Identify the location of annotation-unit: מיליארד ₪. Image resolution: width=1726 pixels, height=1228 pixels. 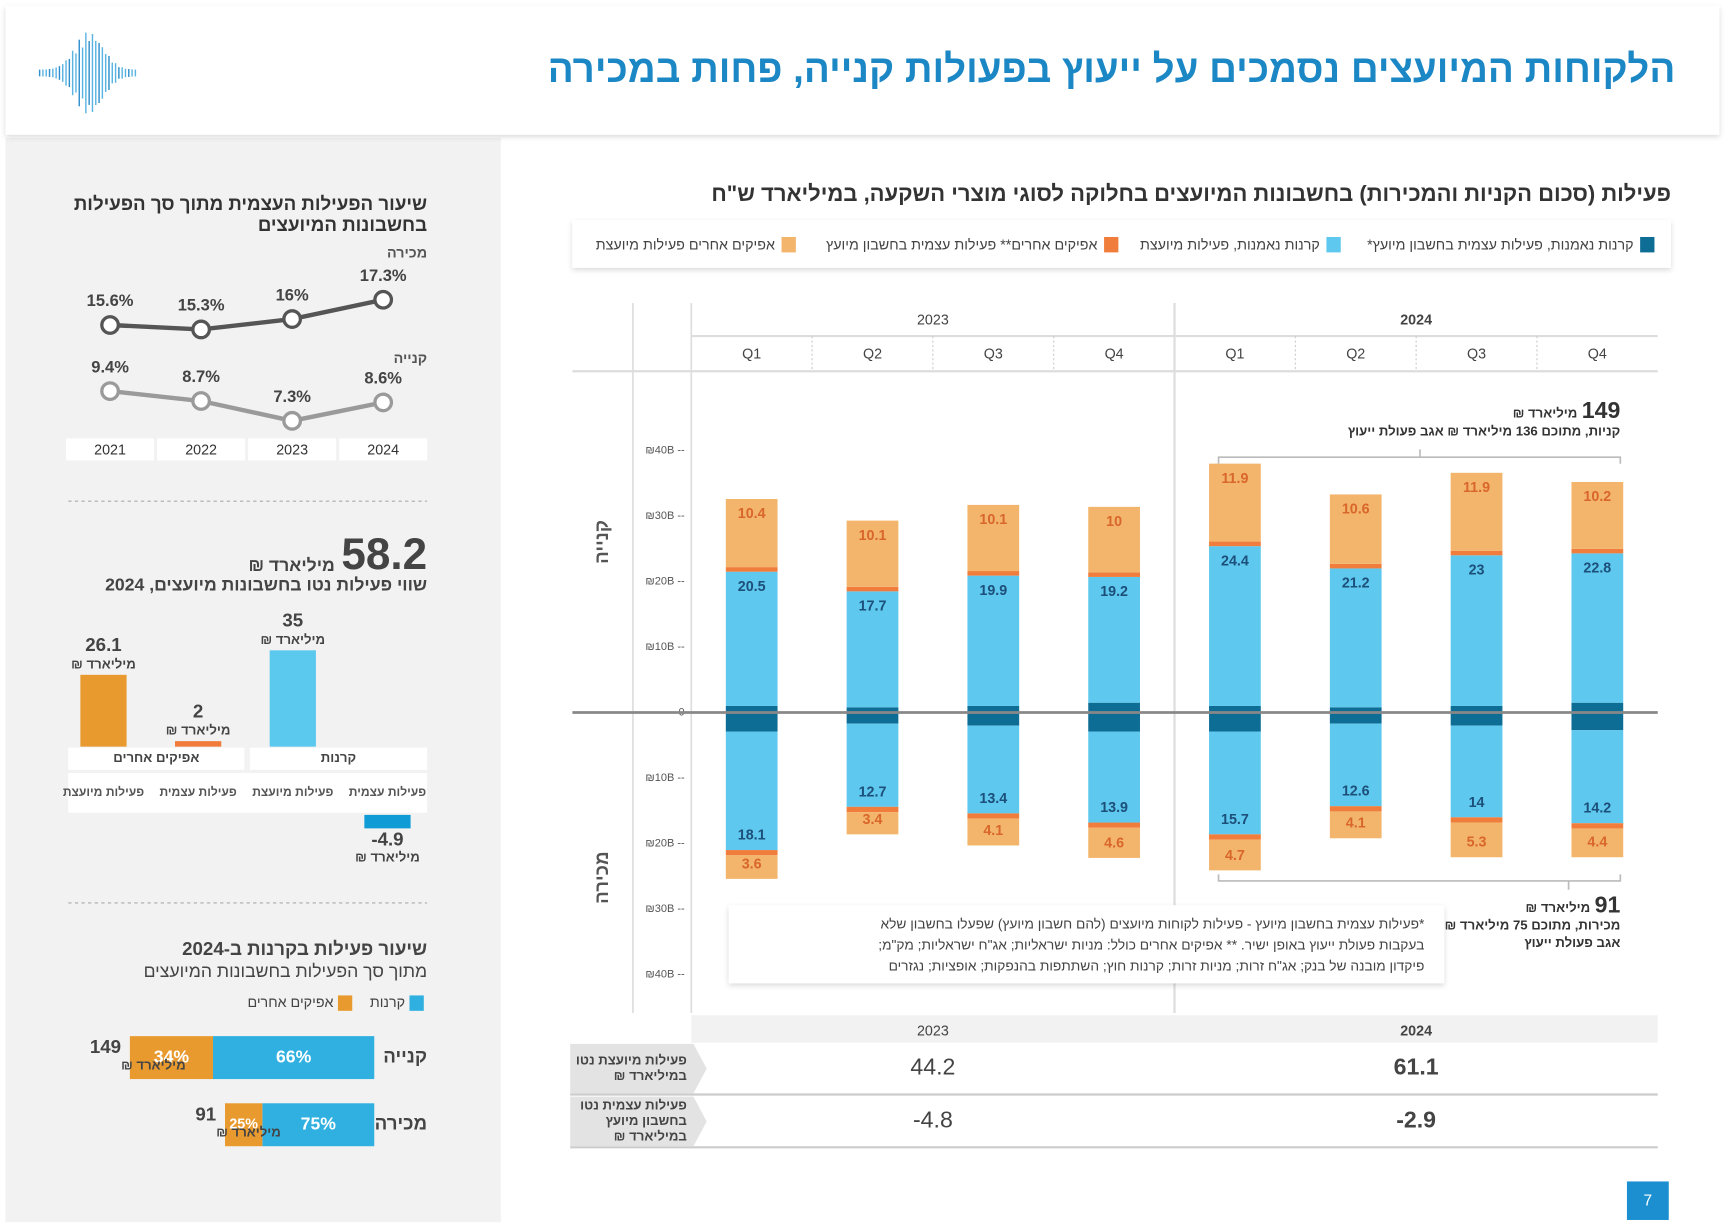
(1558, 907).